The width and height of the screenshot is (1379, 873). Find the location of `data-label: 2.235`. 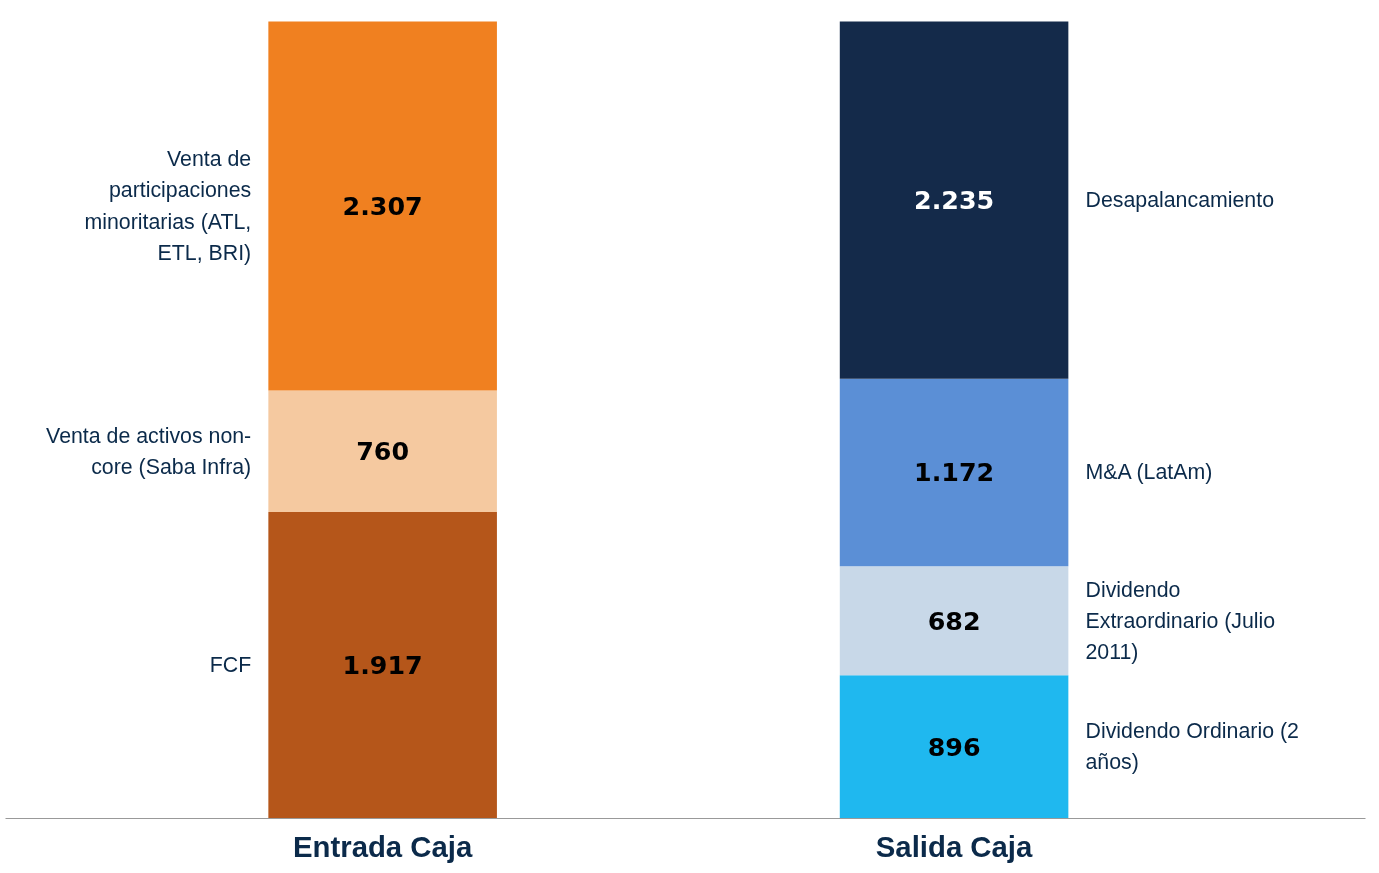

data-label: 2.235 is located at coordinates (954, 200).